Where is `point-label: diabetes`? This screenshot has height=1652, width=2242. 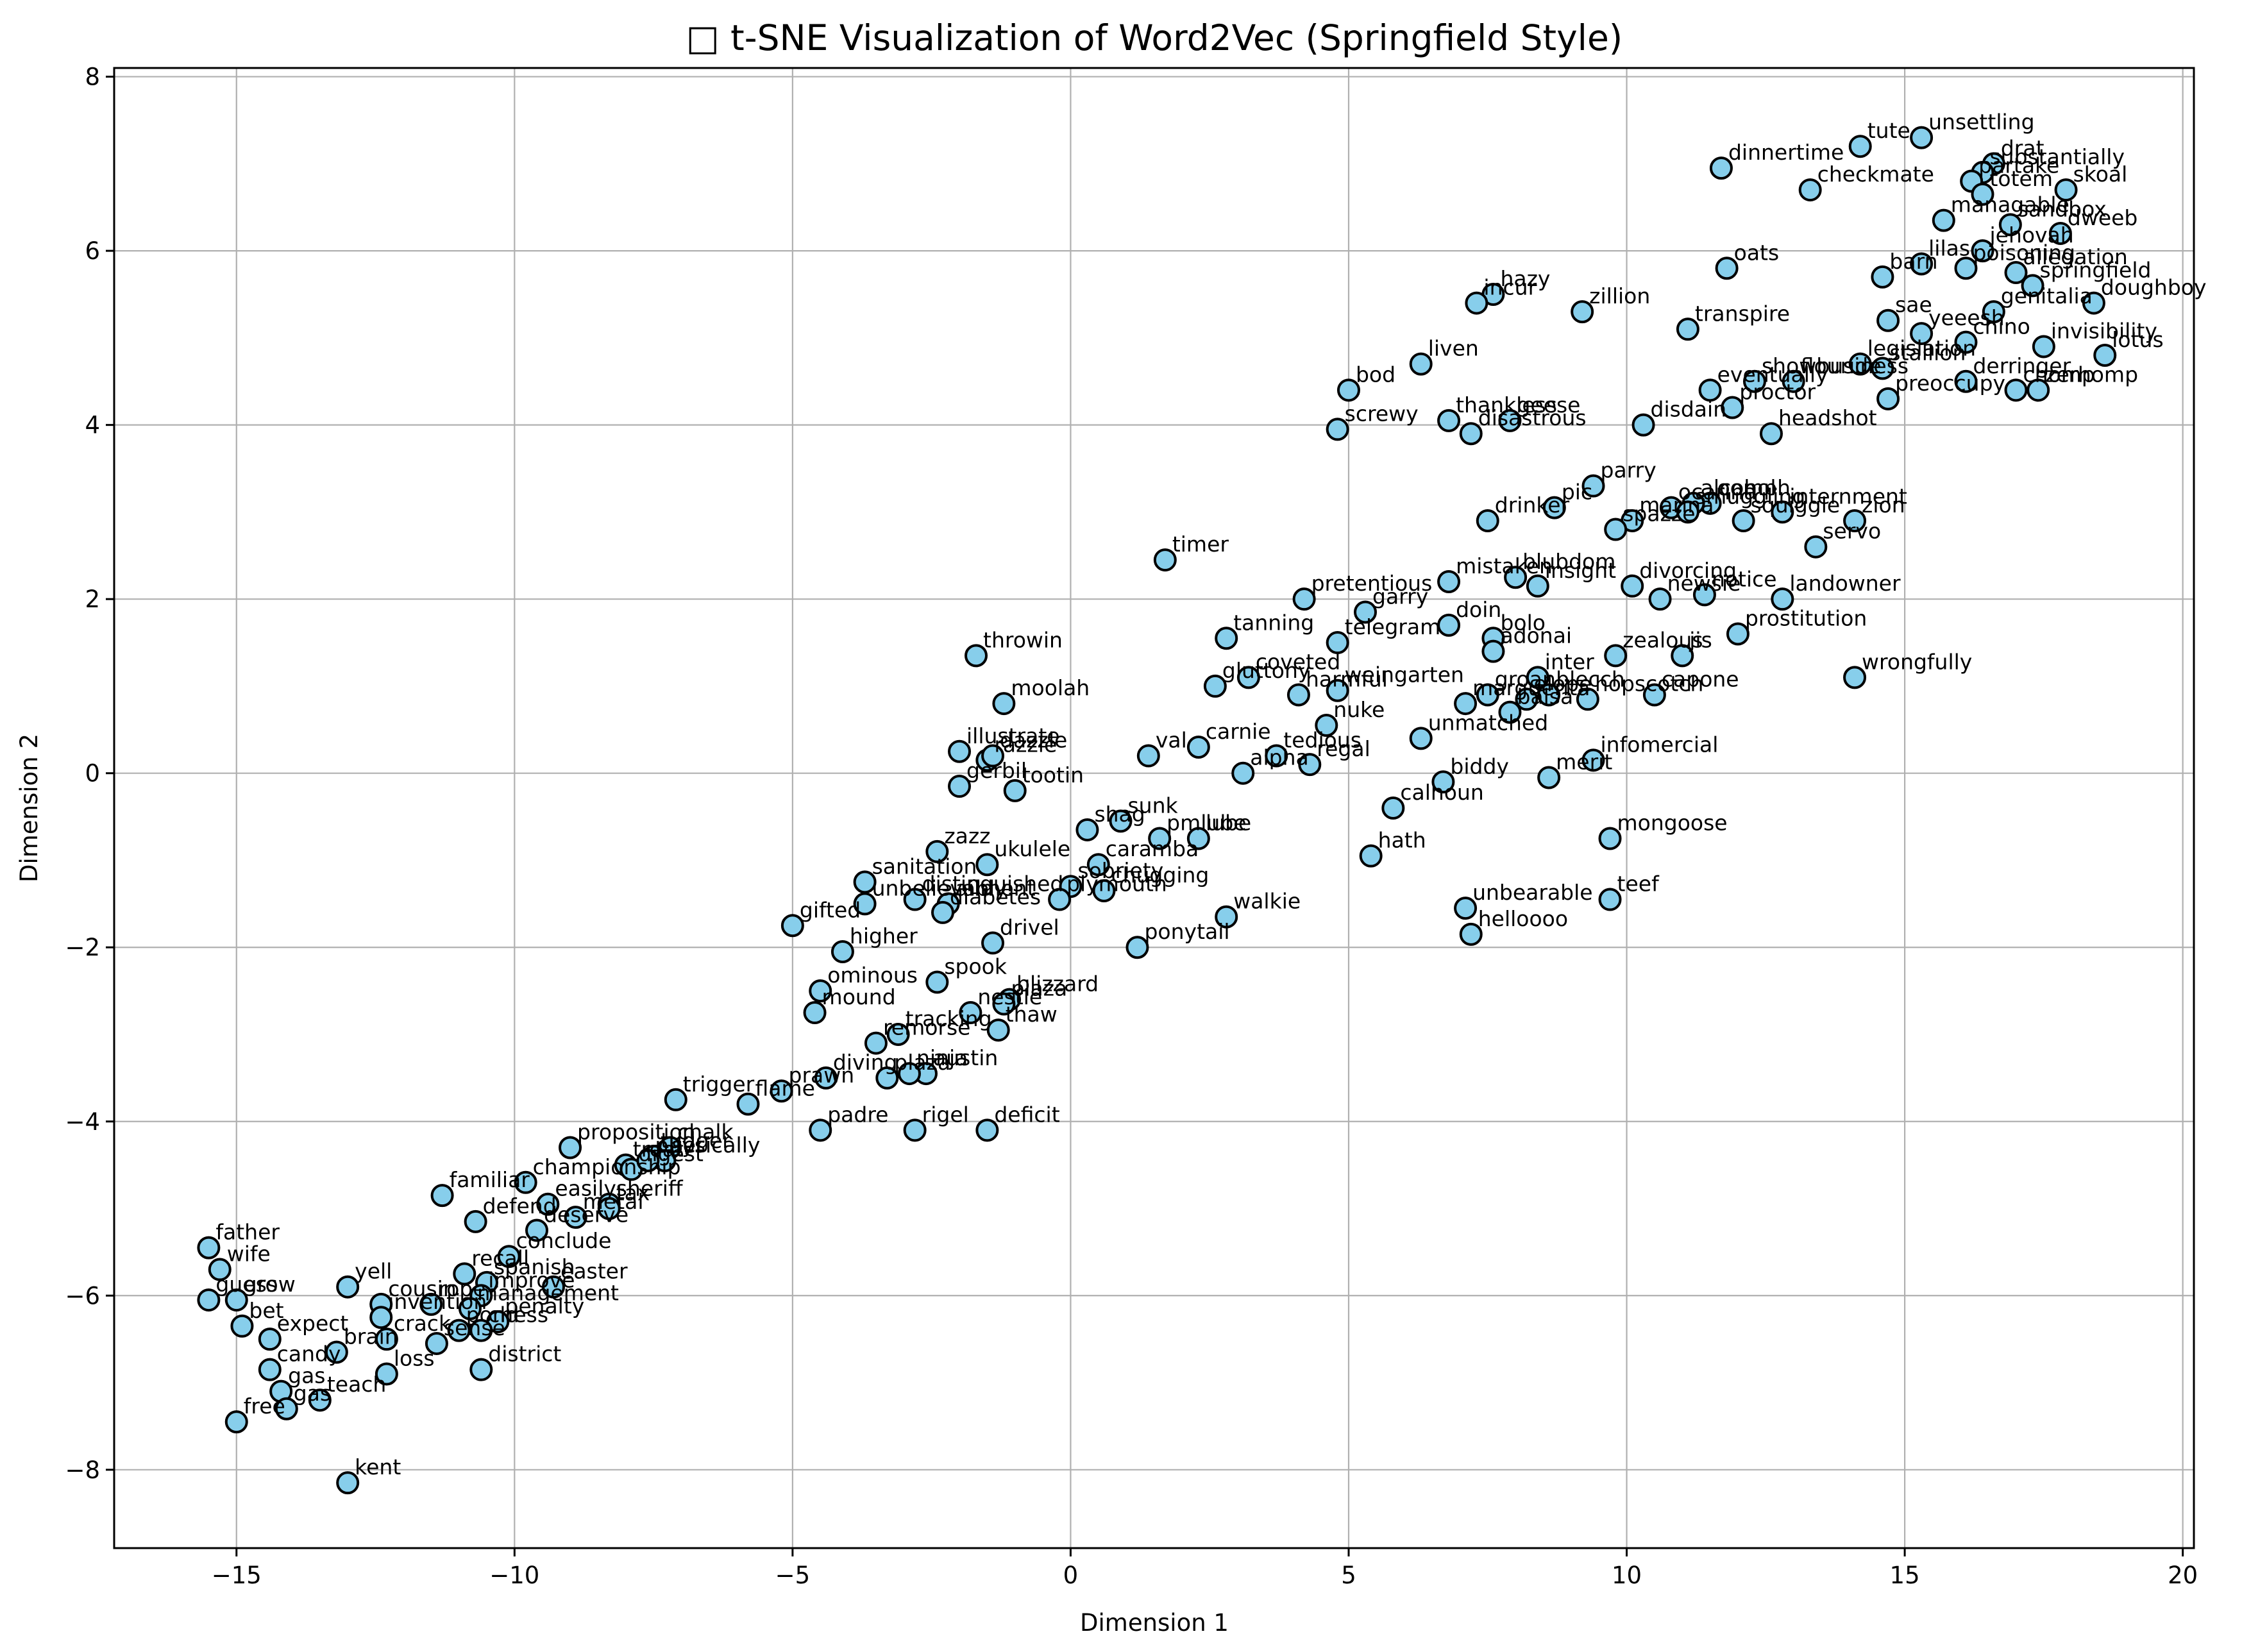 point-label: diabetes is located at coordinates (995, 896).